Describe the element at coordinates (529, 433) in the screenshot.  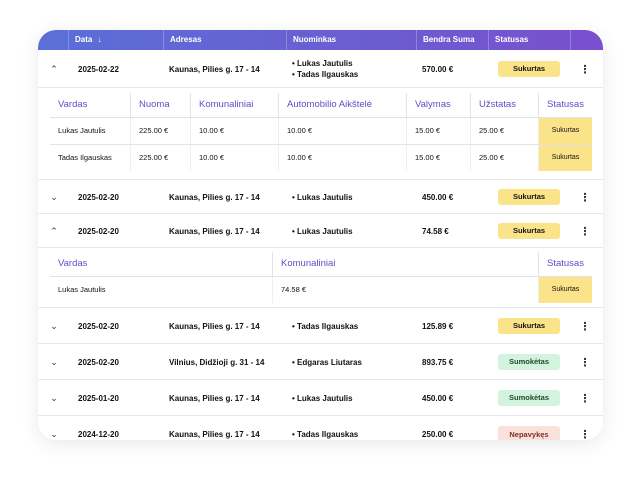
I see `status-badge: Nepavykęs` at that location.